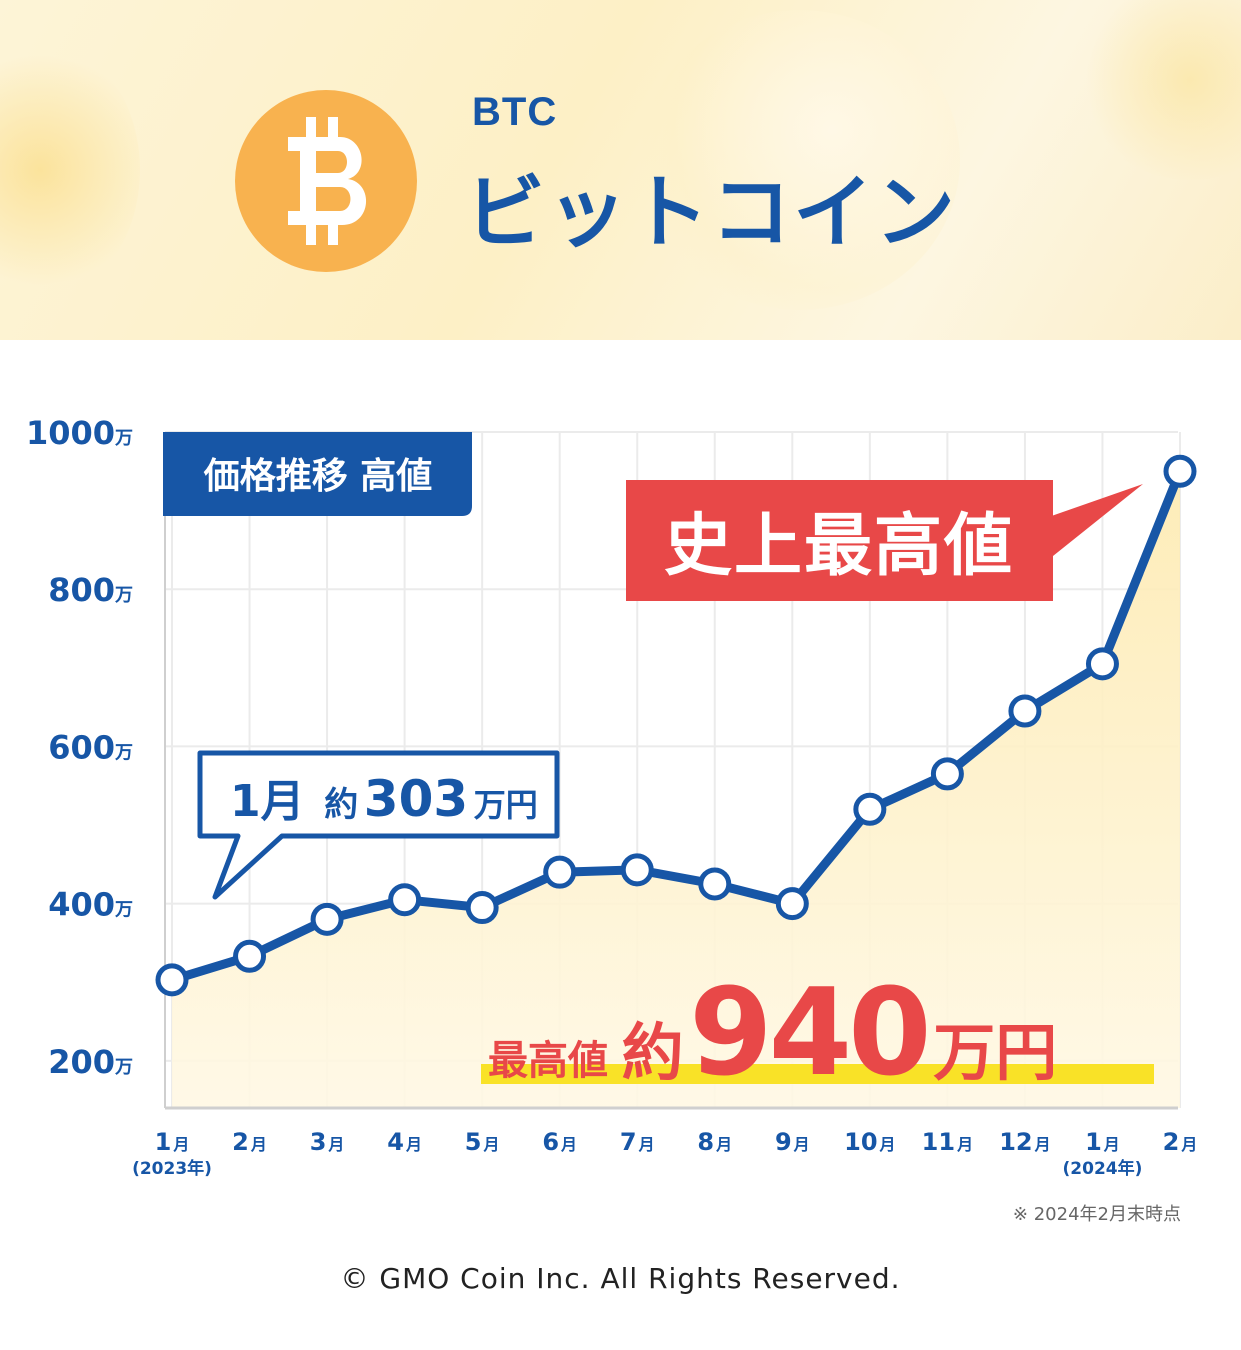  I want to click on ticker-symbol: BTC, so click(515, 112).